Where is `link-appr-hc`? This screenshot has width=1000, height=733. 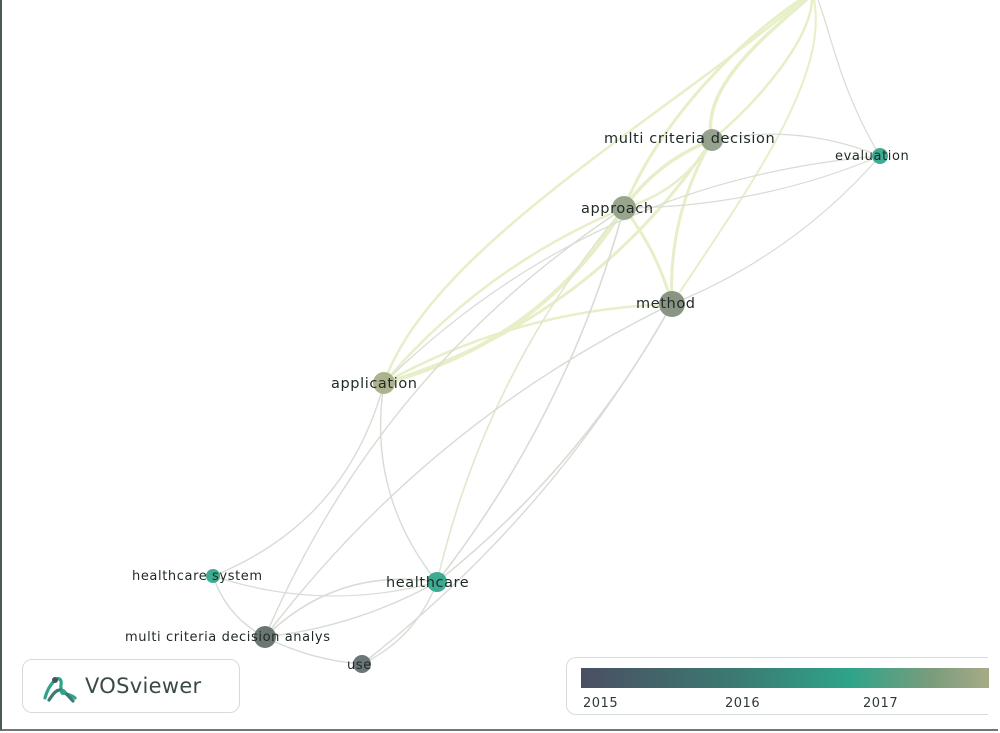
link-appr-hc is located at coordinates (530, 395).